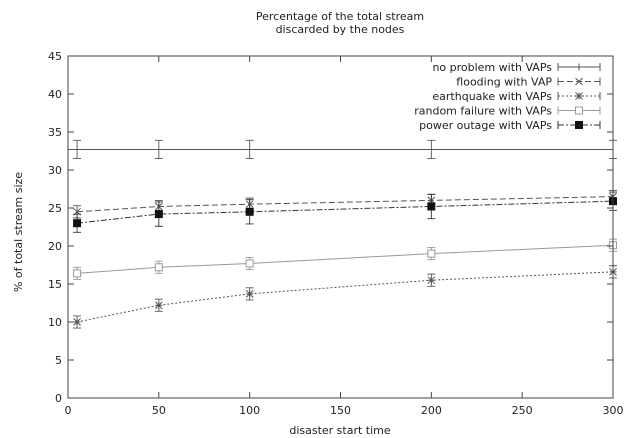 This screenshot has width=634, height=438. Describe the element at coordinates (492, 67) in the screenshot. I see `legend-label: no problem with VAPs` at that location.